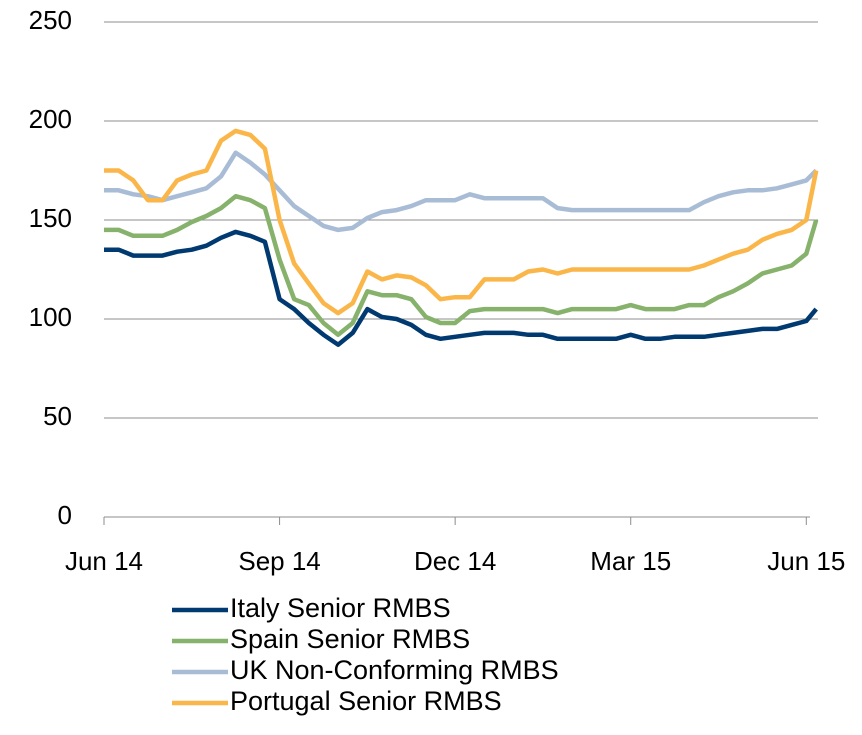  What do you see at coordinates (455, 561) in the screenshot?
I see `x-tick-label: Dec 14` at bounding box center [455, 561].